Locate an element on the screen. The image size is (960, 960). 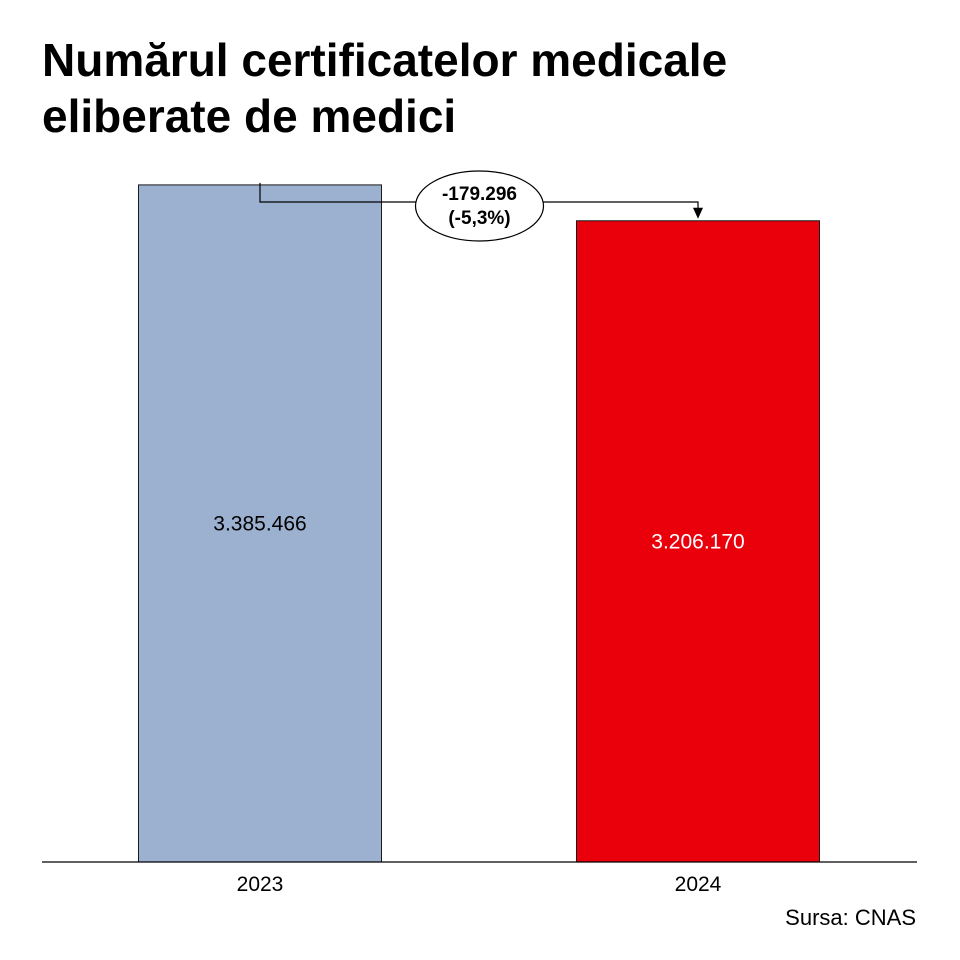
value-label-2023: 3.385.466 is located at coordinates (259, 523).